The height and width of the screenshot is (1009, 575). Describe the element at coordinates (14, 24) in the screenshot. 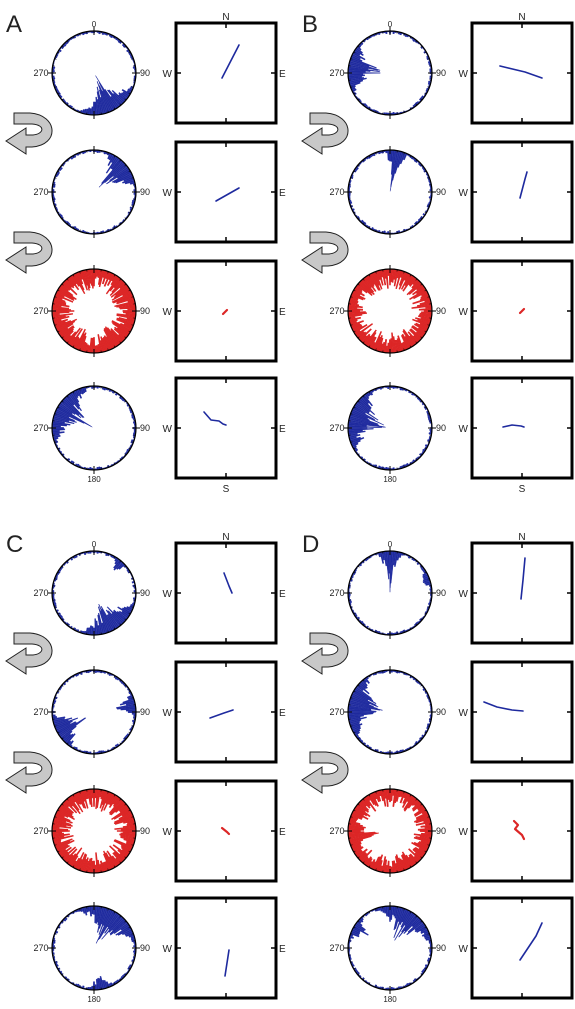

I see `panel-letter: A` at that location.